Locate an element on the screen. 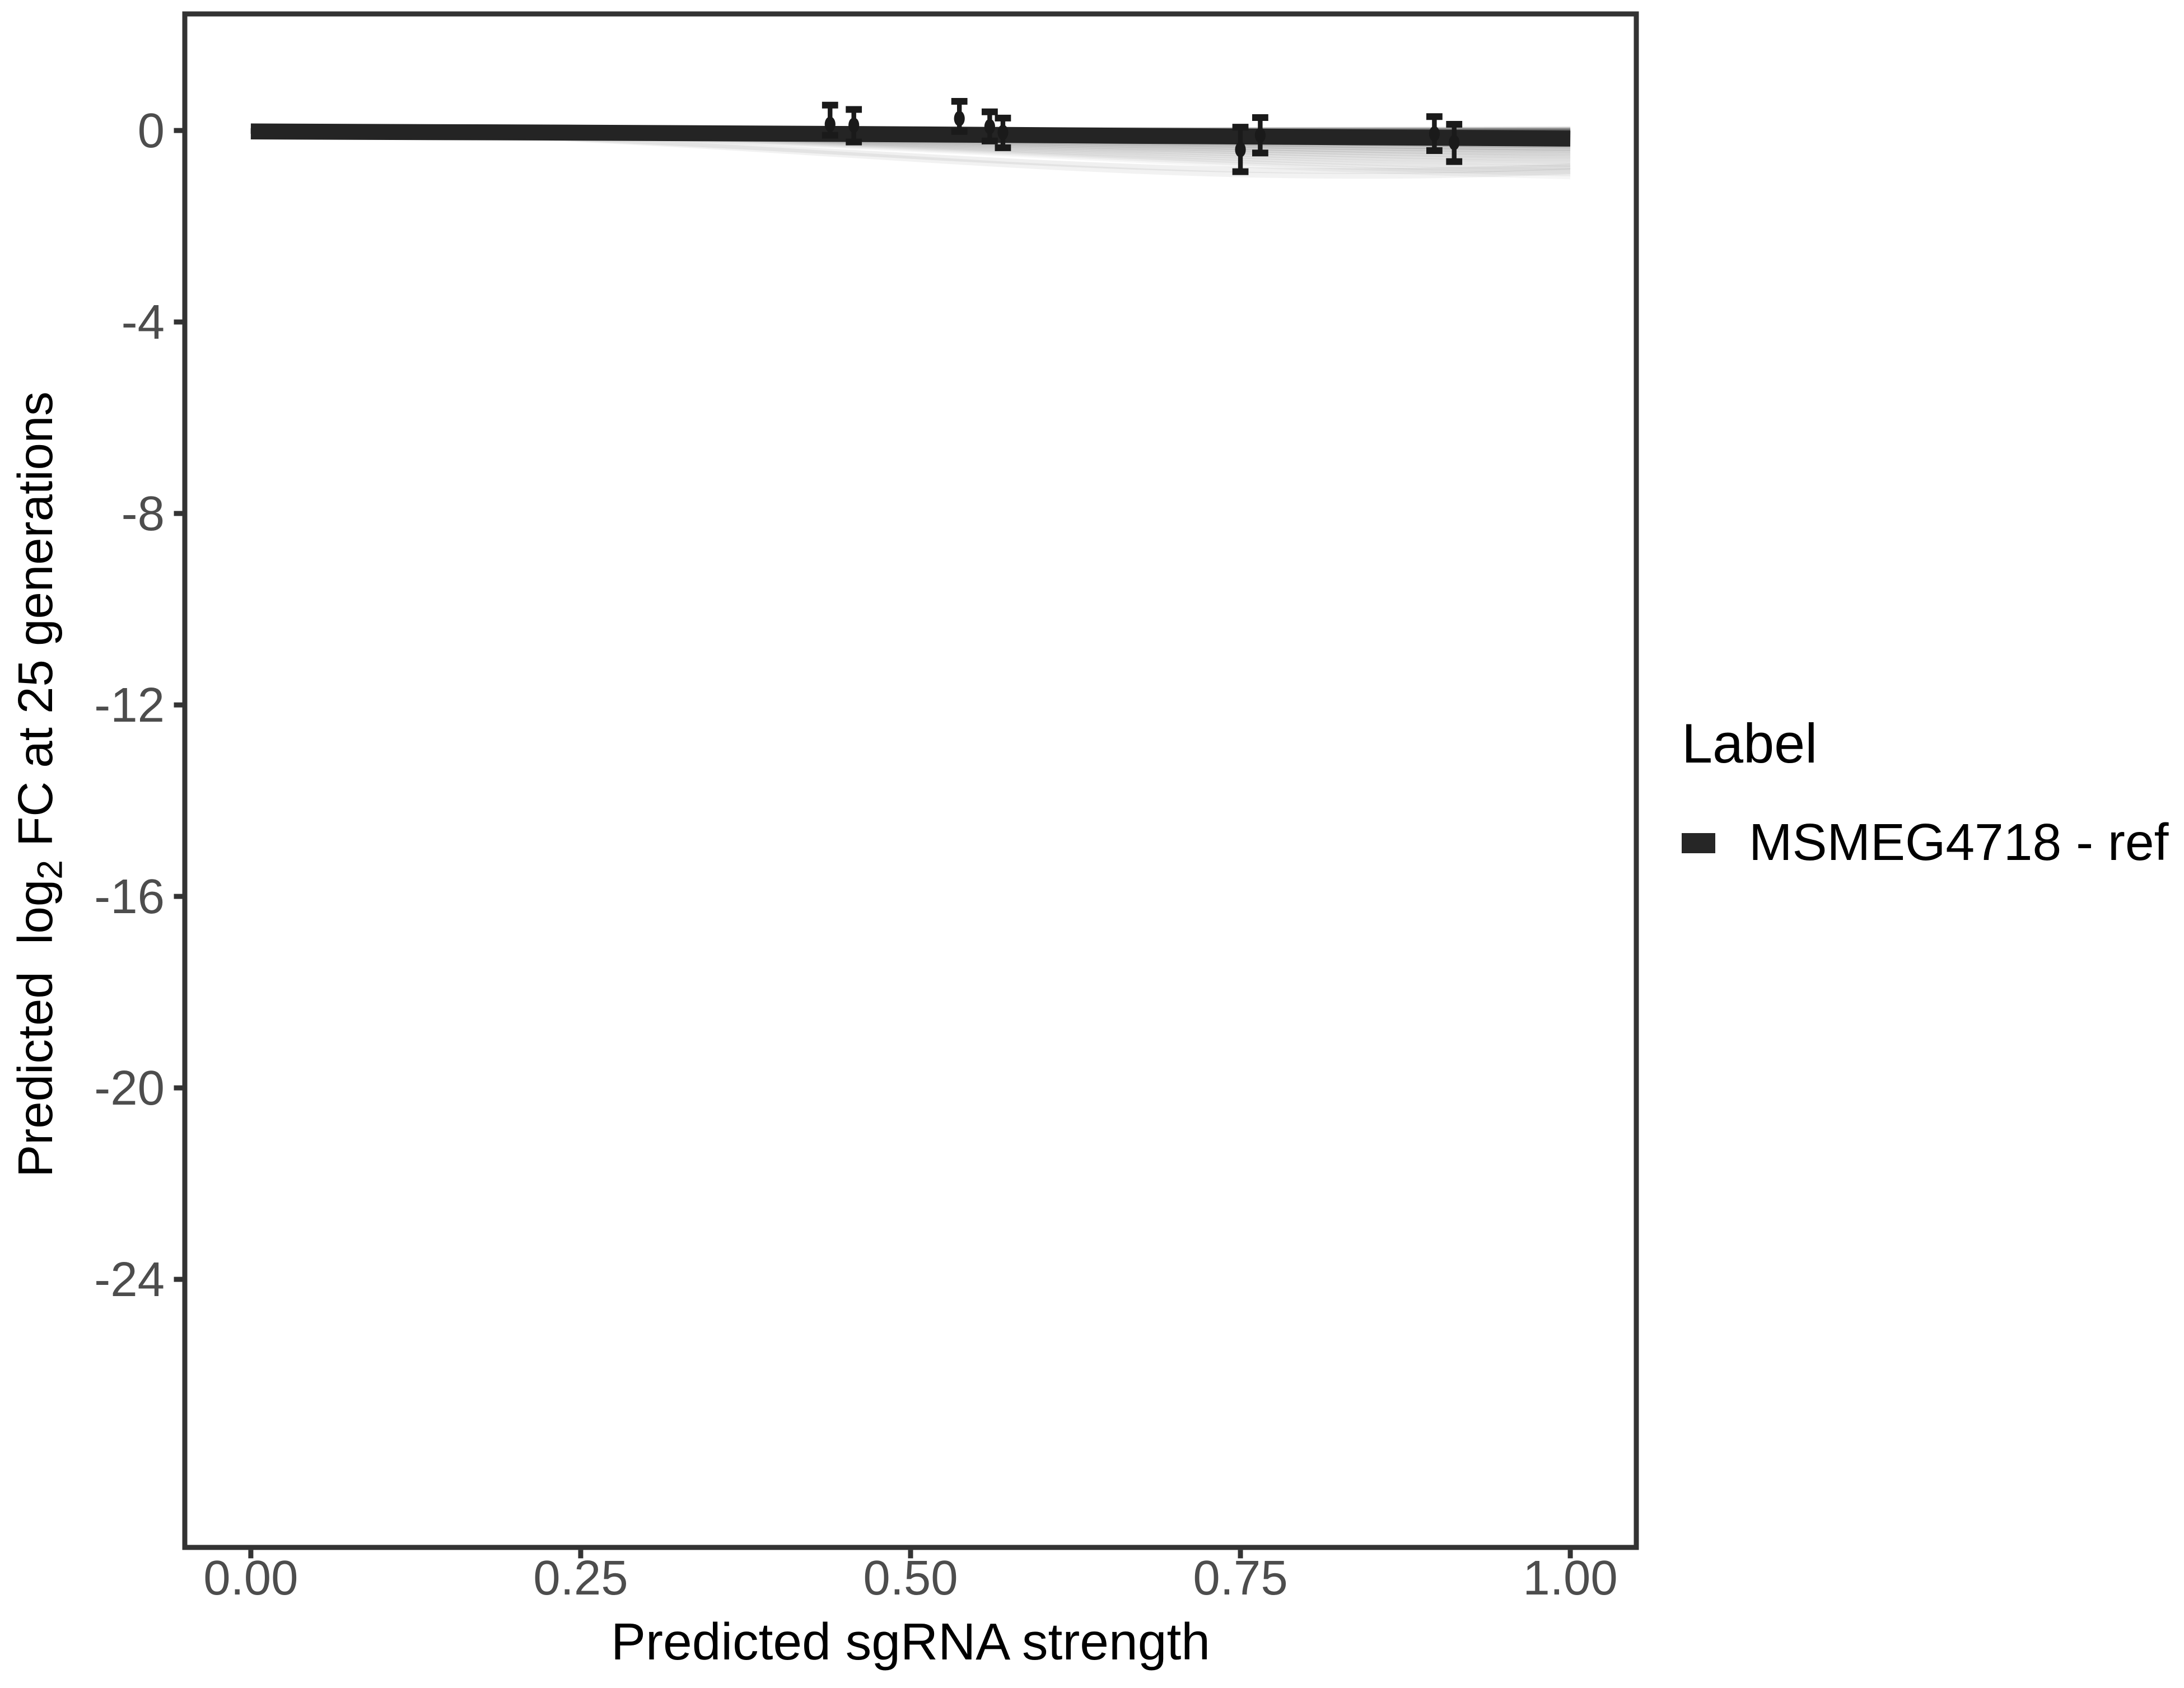  y-axis-title-prefix: Predicted log is located at coordinates (37, 1028).